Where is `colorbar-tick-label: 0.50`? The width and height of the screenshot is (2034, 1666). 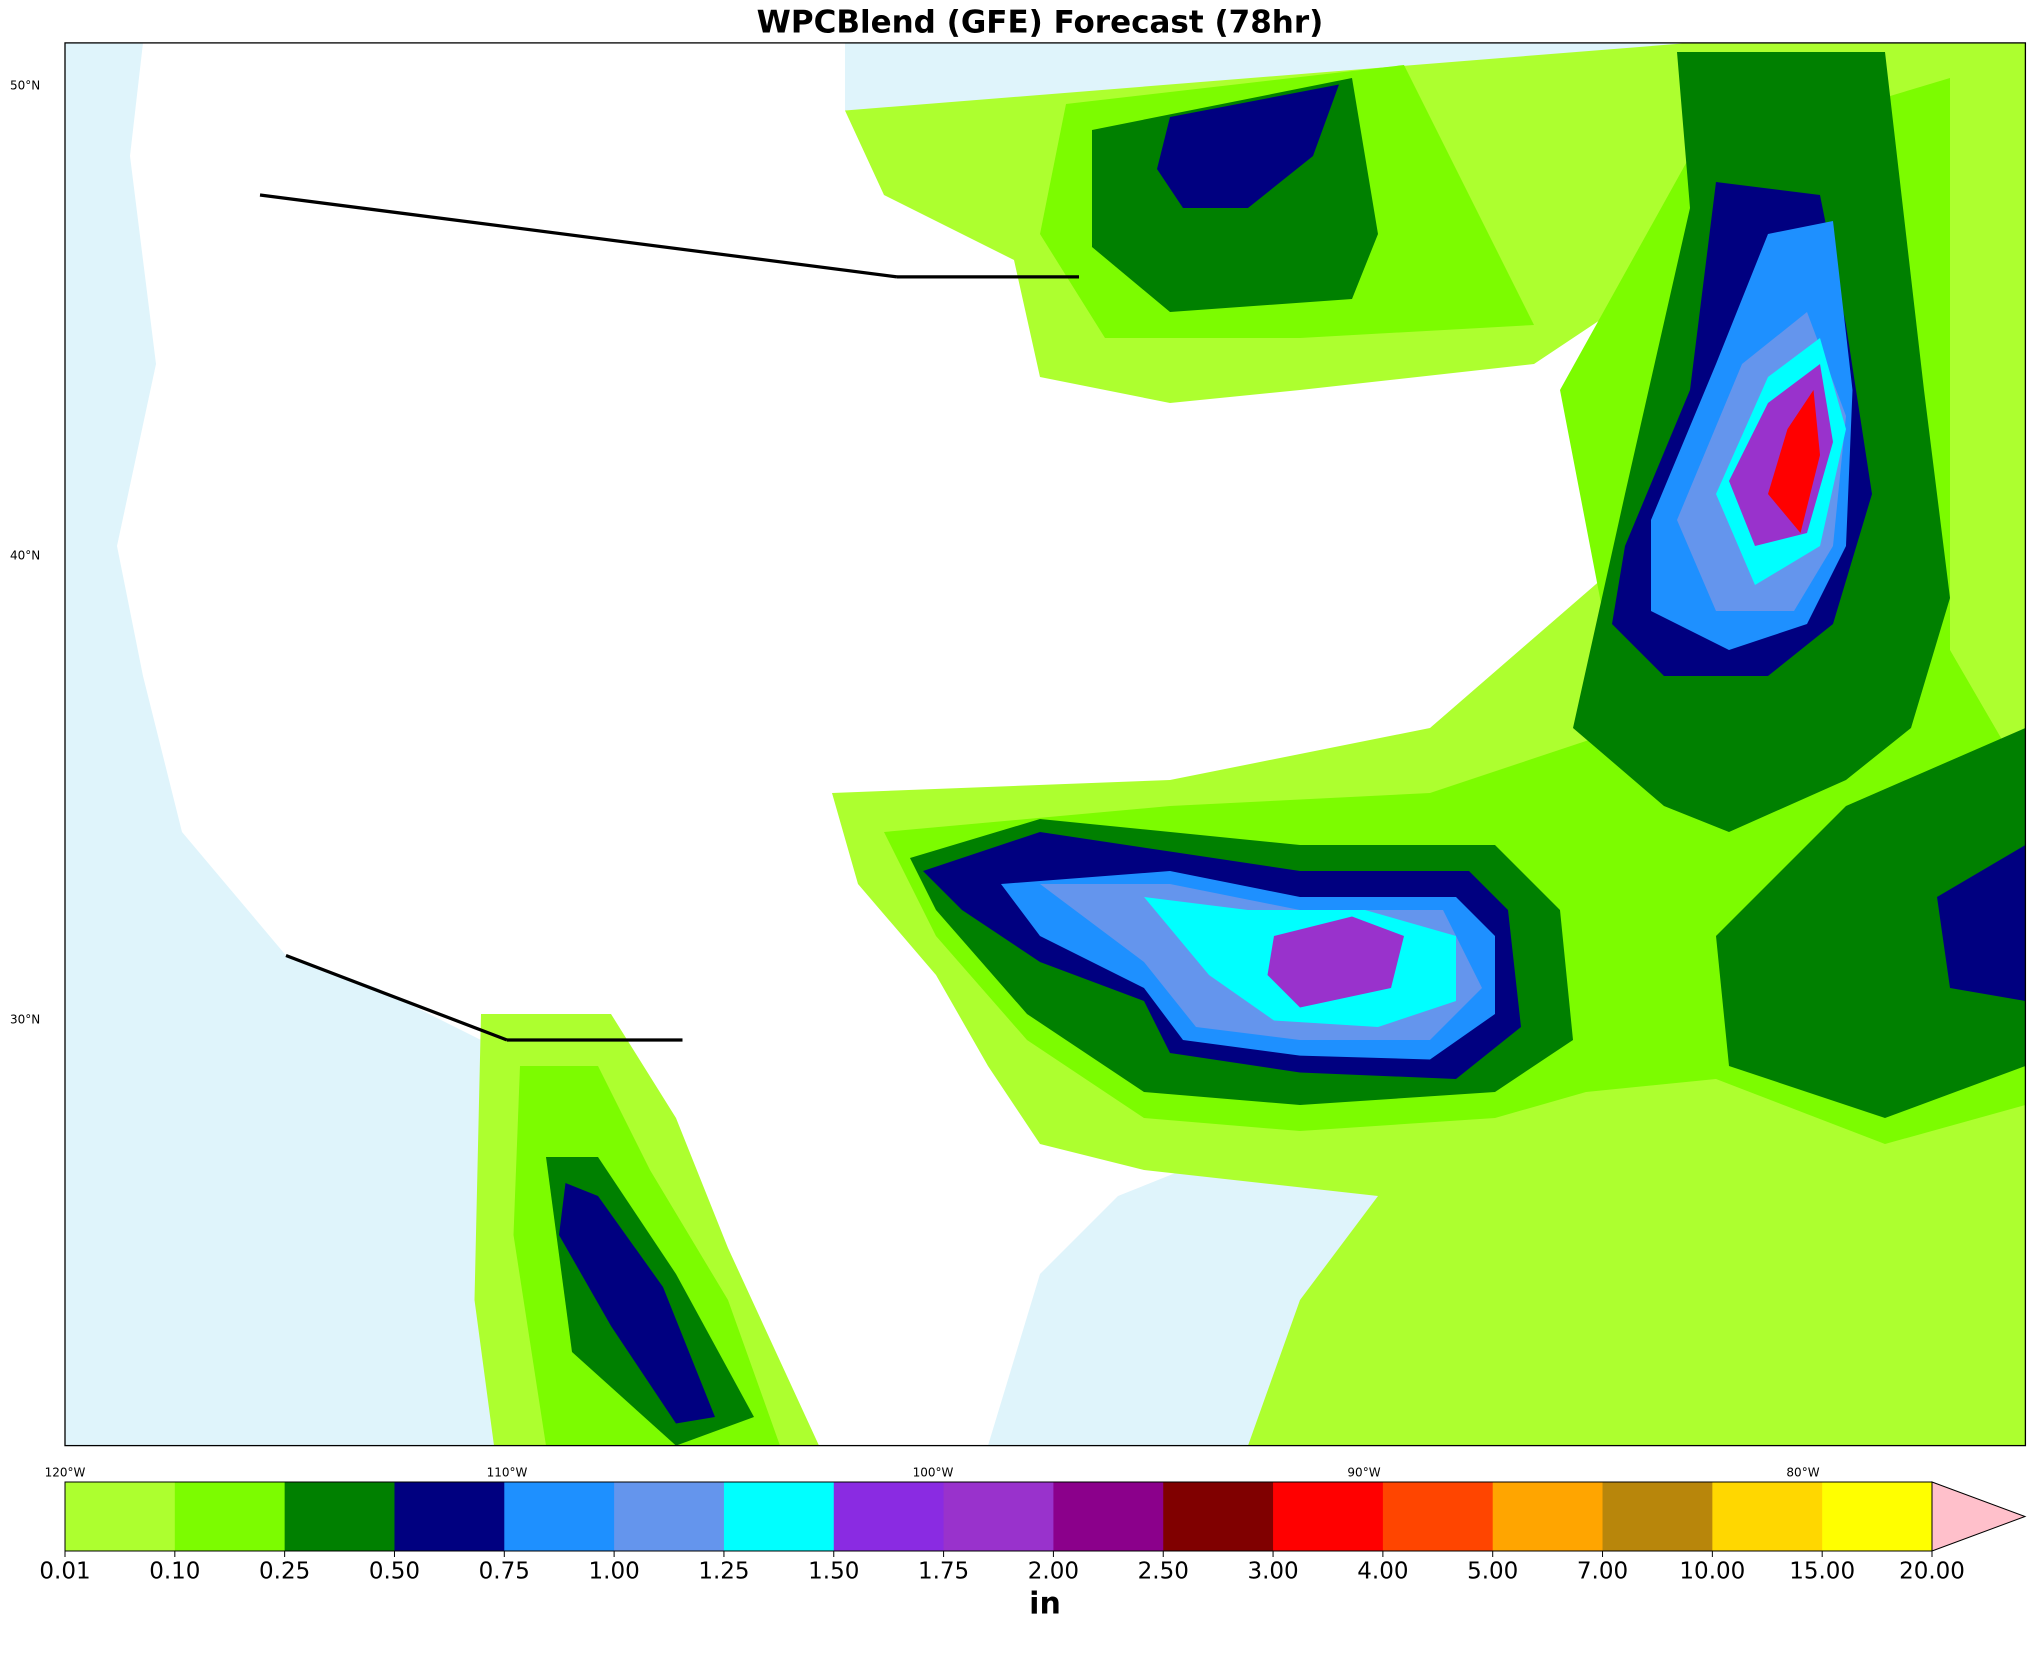 colorbar-tick-label: 0.50 is located at coordinates (394, 1572).